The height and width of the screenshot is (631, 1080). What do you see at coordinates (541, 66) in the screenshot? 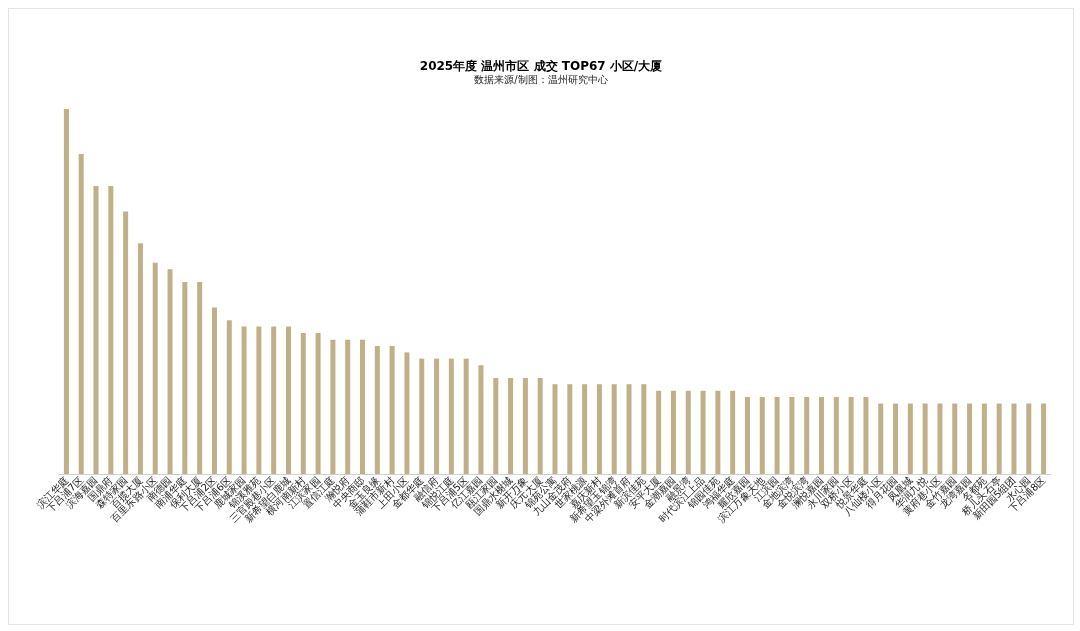
I see `chart-title: 2025年度 温州市区 成交 TOP67 小区/大厦` at bounding box center [541, 66].